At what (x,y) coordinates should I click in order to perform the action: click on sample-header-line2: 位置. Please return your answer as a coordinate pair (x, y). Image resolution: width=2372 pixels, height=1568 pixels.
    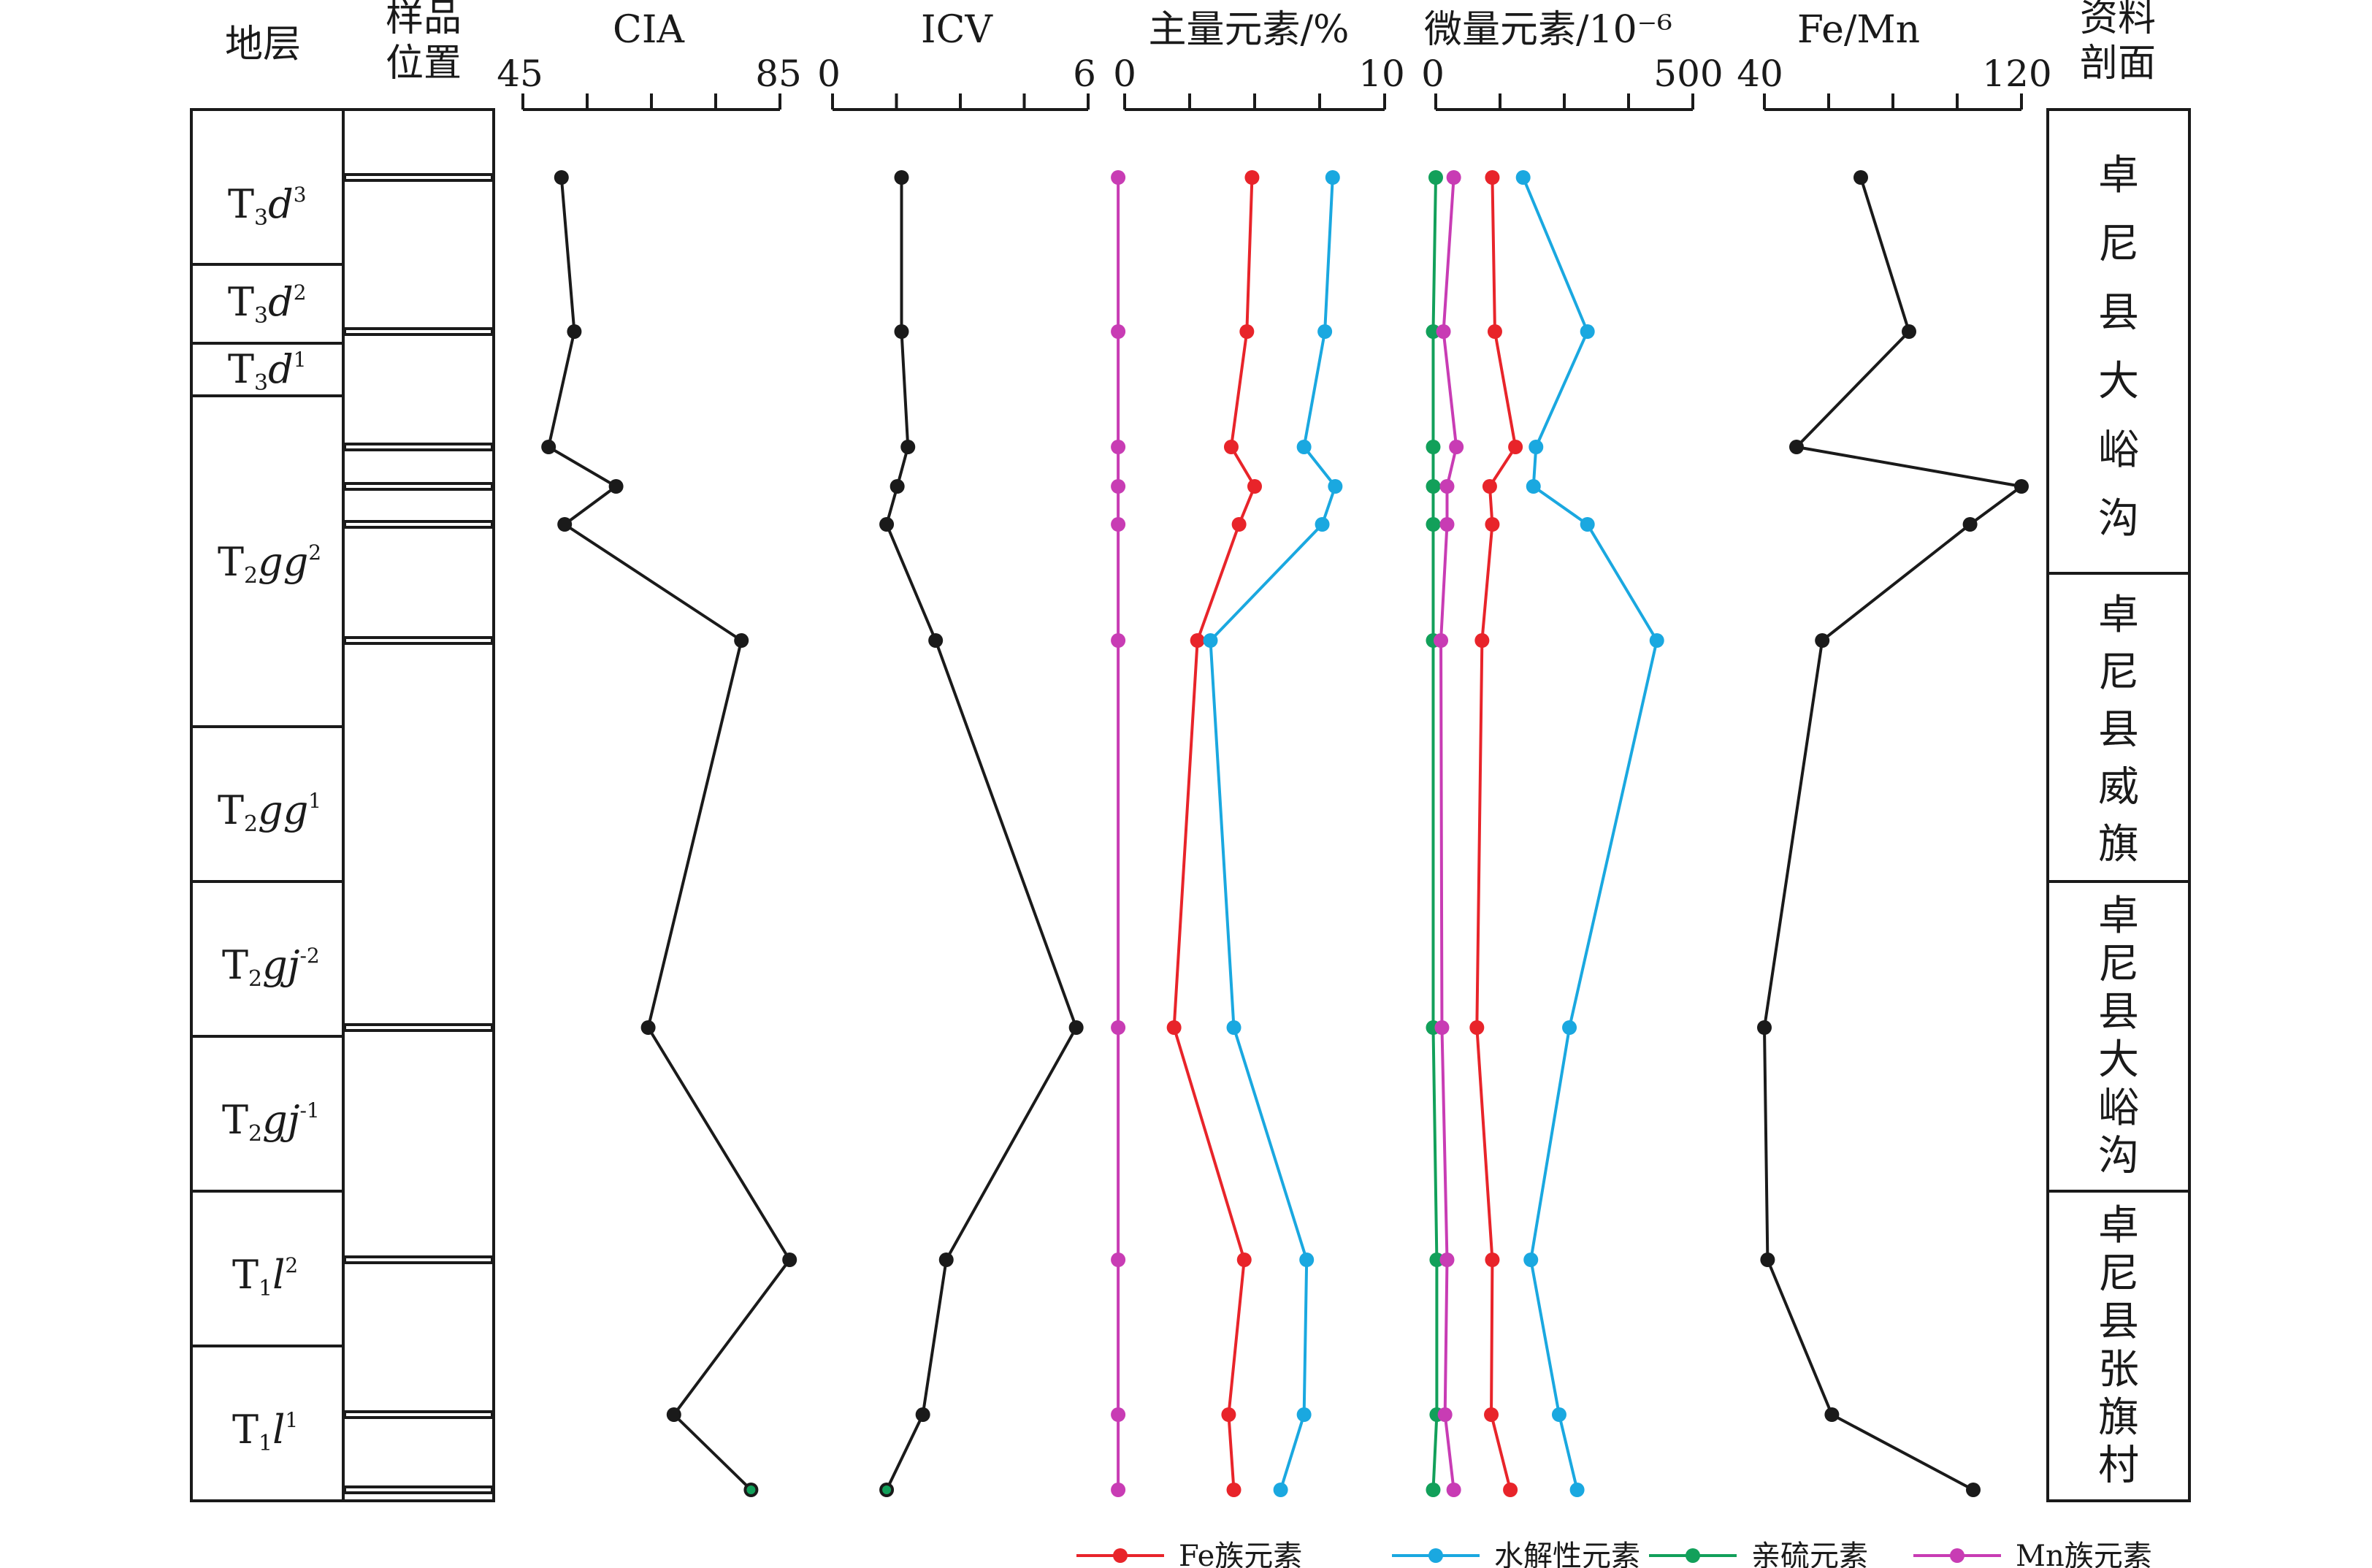
    Looking at the image, I should click on (424, 63).